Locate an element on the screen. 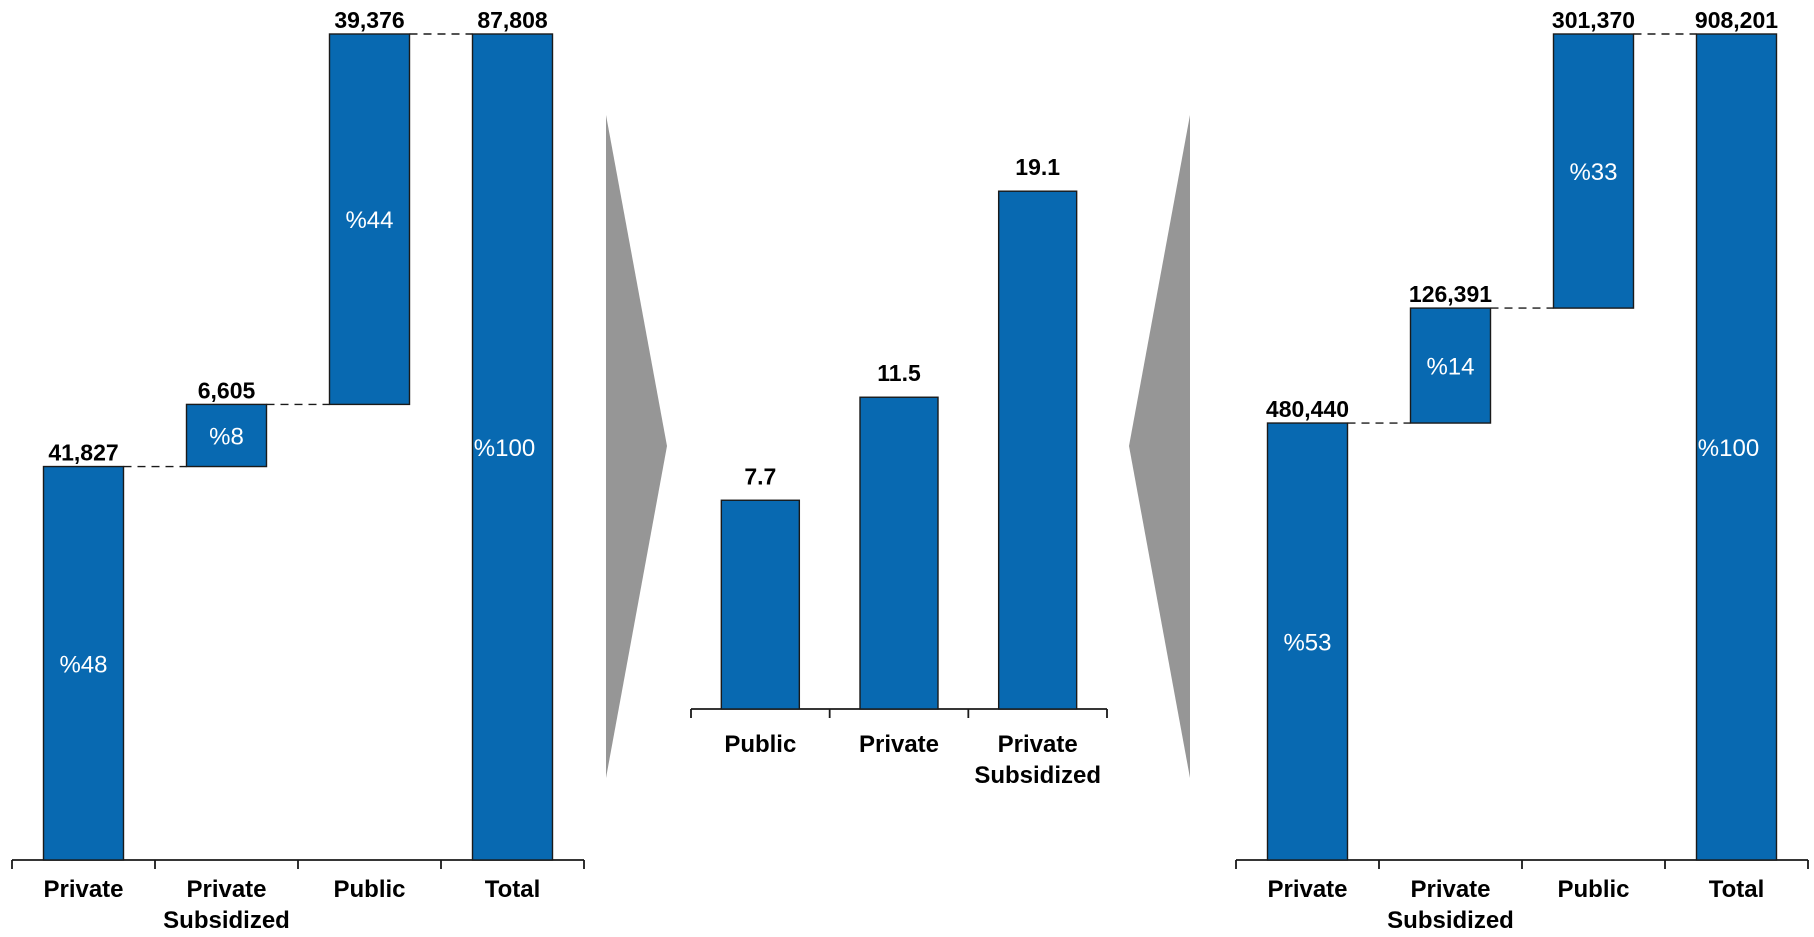 The height and width of the screenshot is (937, 1814). percent-label-public: %44 is located at coordinates (369, 220).